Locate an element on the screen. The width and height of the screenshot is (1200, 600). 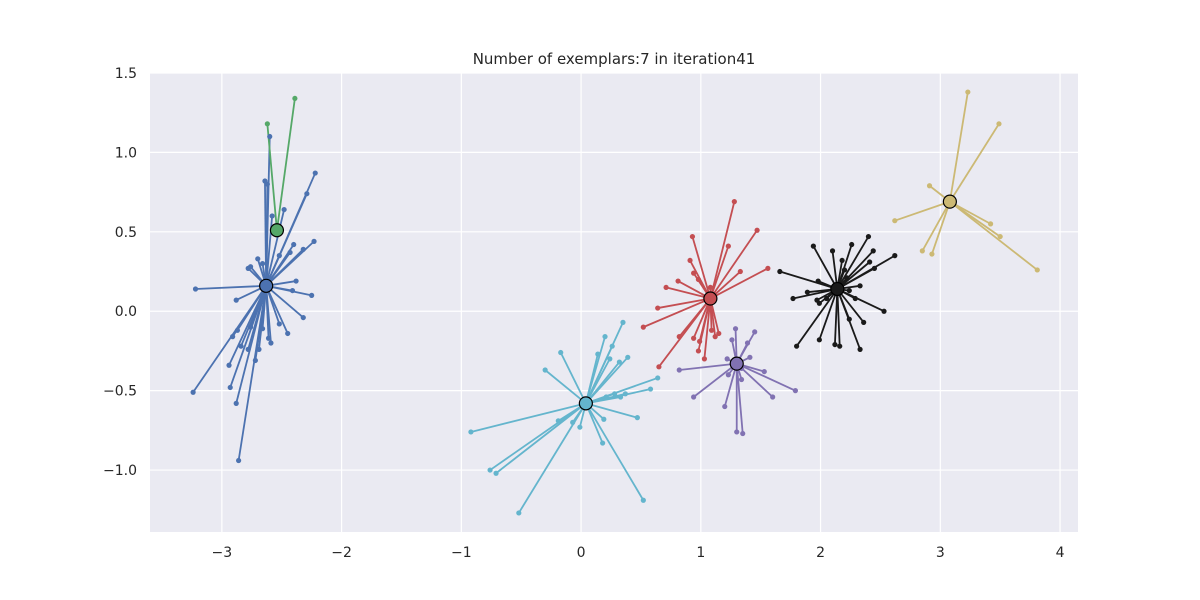
x-tick-label: 1 is located at coordinates (700, 553).